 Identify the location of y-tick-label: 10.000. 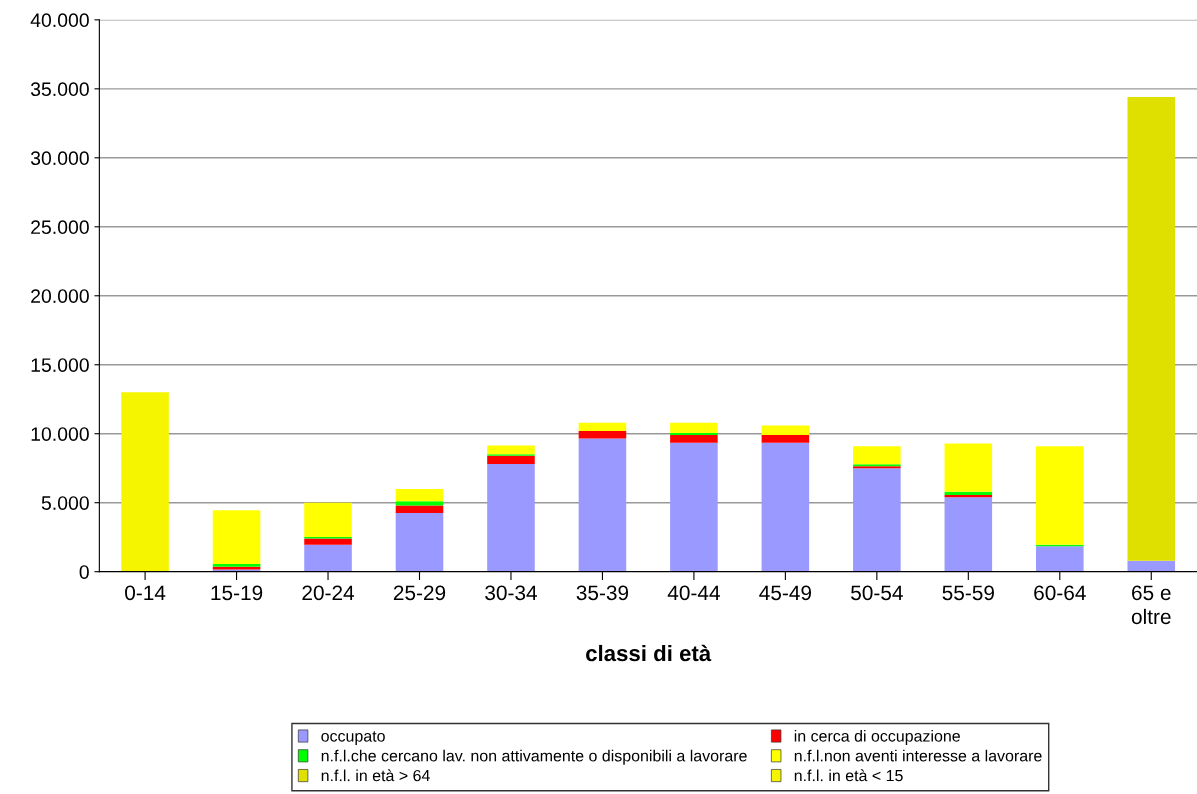
(60, 434).